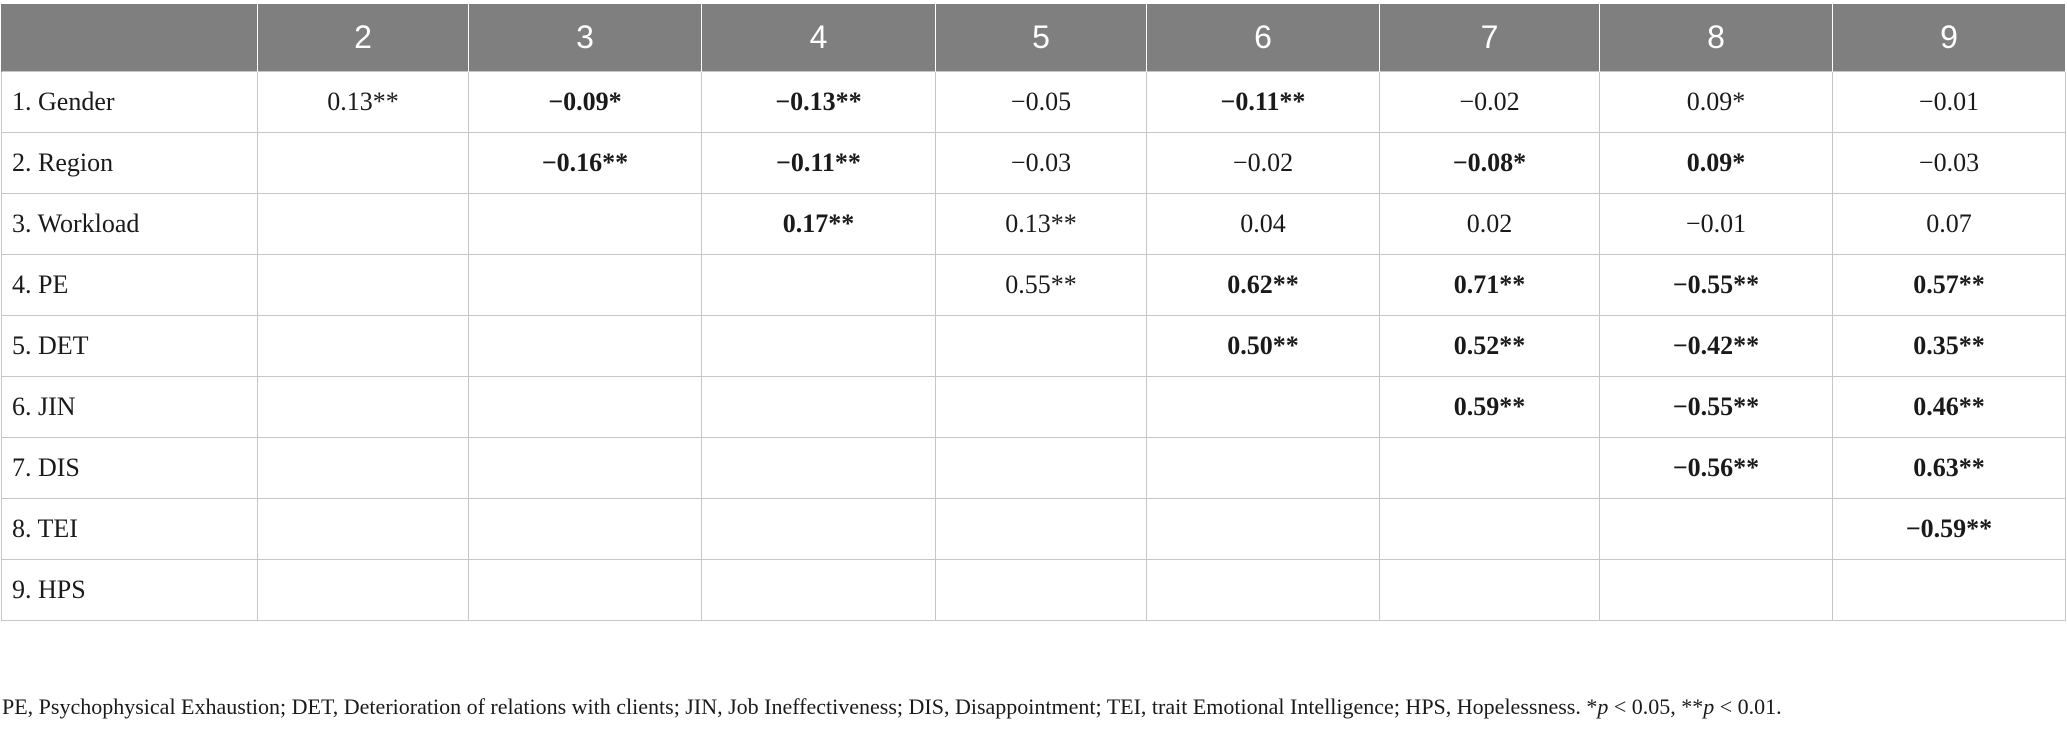 This screenshot has height=735, width=2067. Describe the element at coordinates (1489, 346) in the screenshot. I see `correlation-cell: 0.52**` at that location.